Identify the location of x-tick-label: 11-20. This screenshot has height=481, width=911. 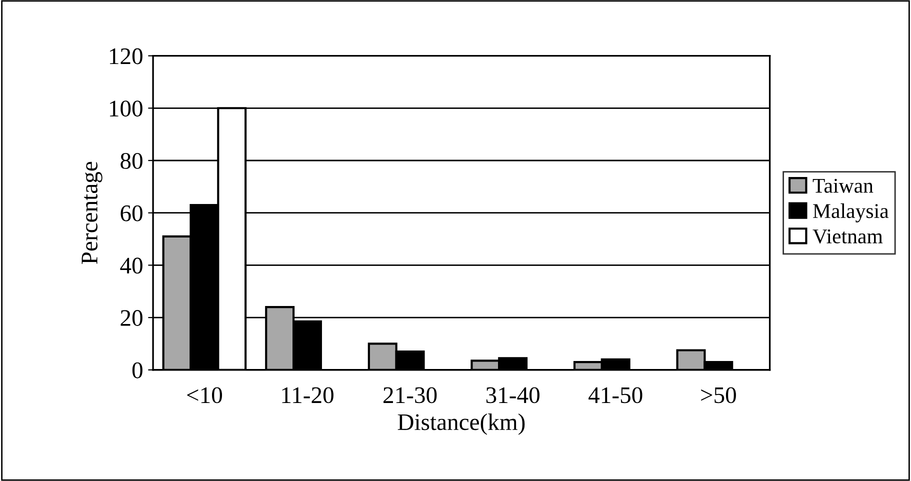
(308, 395).